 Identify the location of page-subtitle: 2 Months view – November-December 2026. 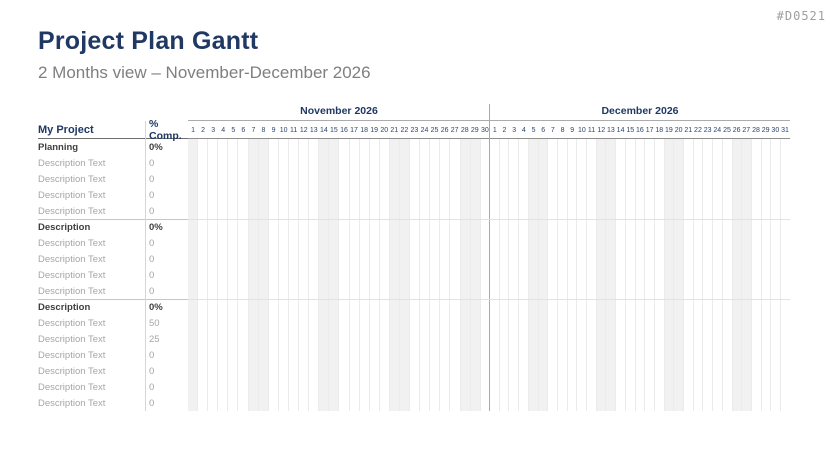
(204, 72).